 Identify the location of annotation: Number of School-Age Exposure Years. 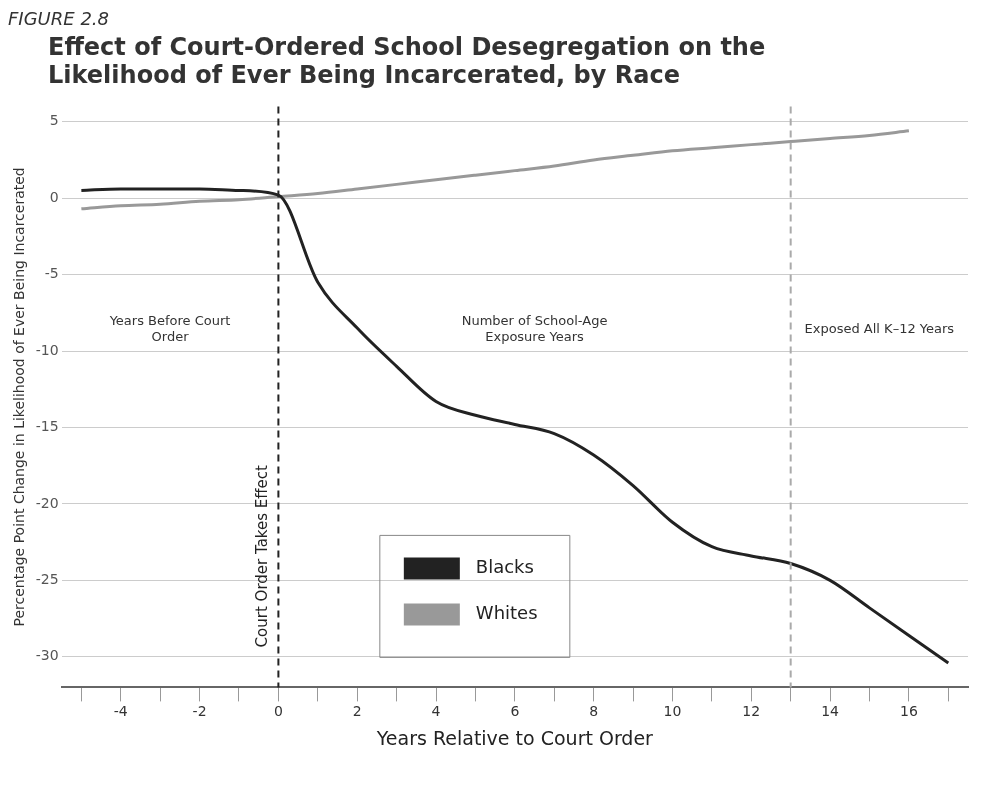
(534, 328).